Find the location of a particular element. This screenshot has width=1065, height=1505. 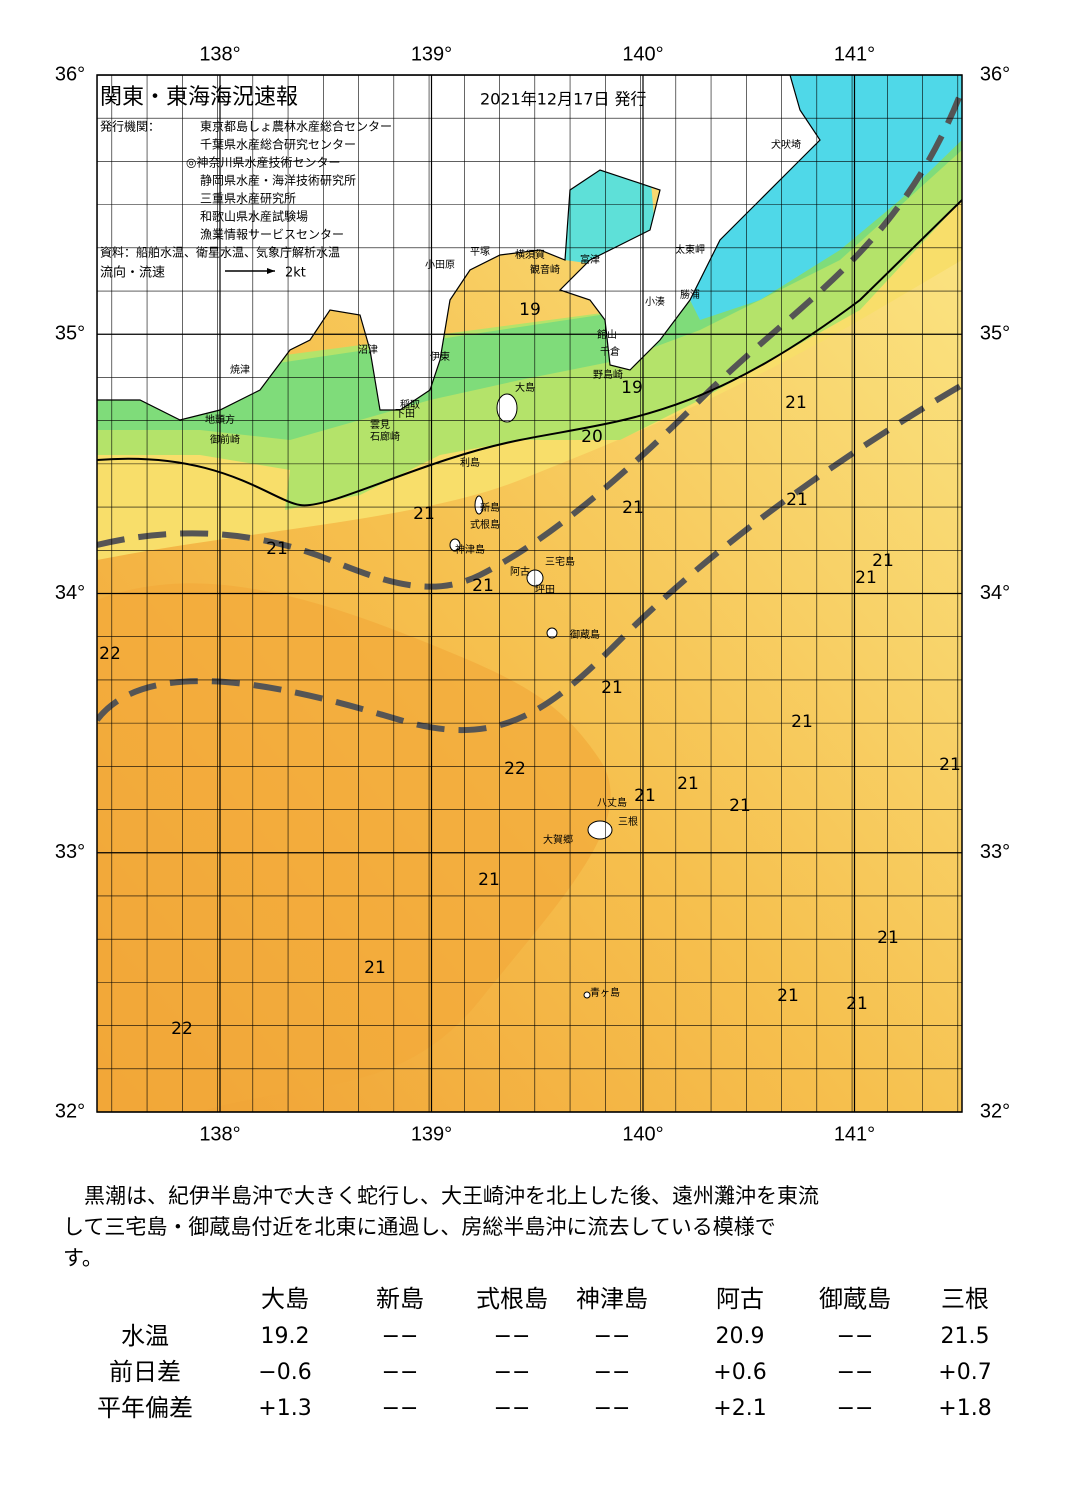

lat-label: 35° is located at coordinates (995, 334).